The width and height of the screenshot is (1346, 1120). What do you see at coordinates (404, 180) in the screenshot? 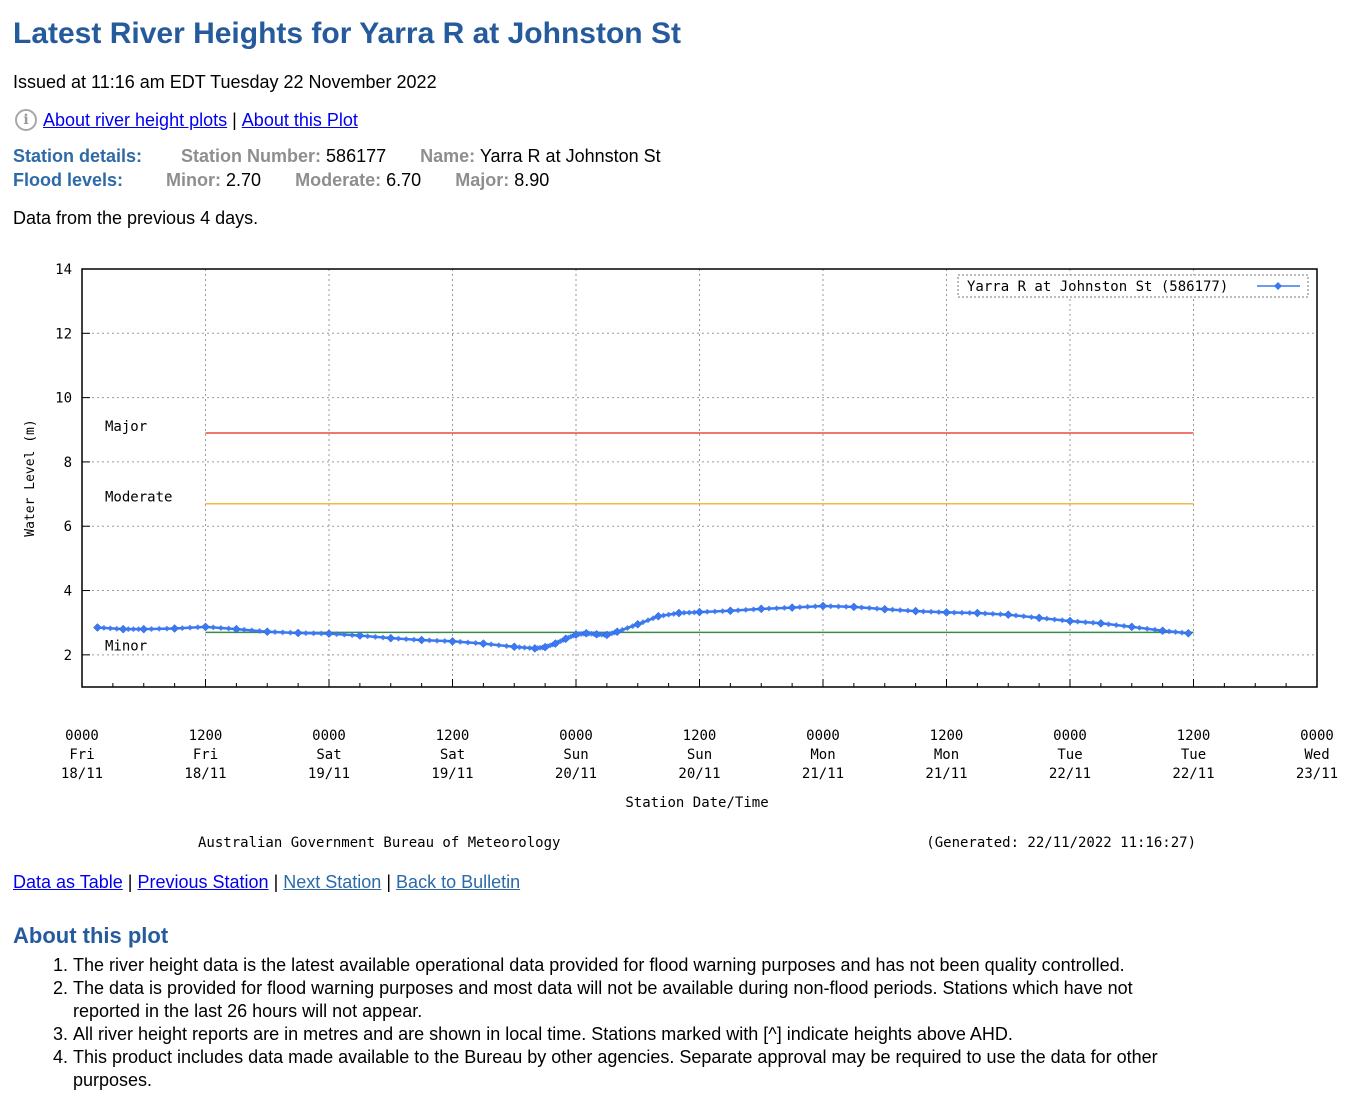
I see `moderate-value: 6.70` at bounding box center [404, 180].